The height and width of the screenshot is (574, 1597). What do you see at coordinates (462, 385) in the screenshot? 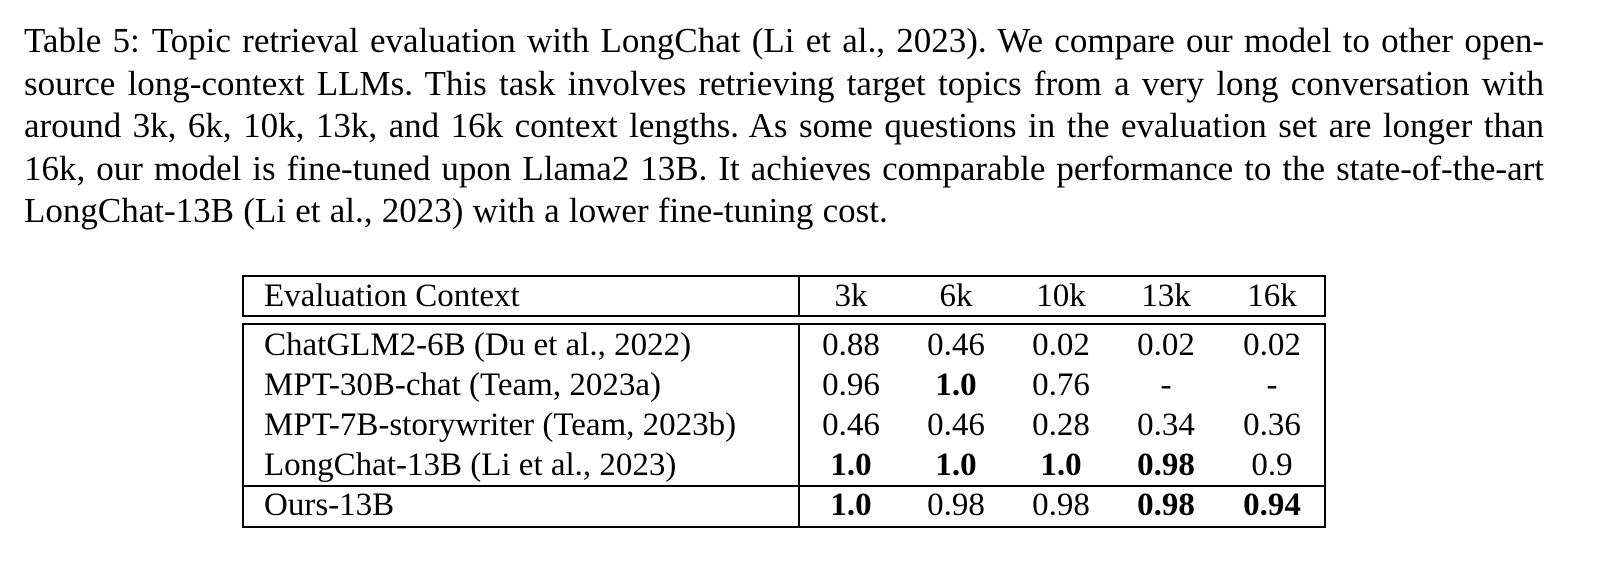
I see `model-name: MPT-30B-chat (Team, 2023a)` at bounding box center [462, 385].